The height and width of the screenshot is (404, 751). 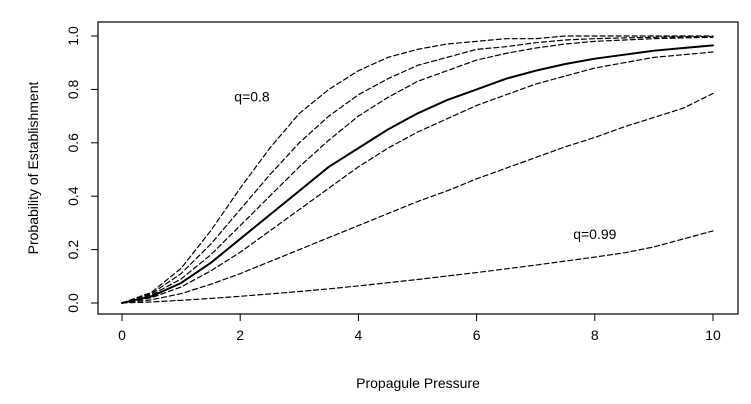 I want to click on x-tick-label: 4, so click(x=359, y=335).